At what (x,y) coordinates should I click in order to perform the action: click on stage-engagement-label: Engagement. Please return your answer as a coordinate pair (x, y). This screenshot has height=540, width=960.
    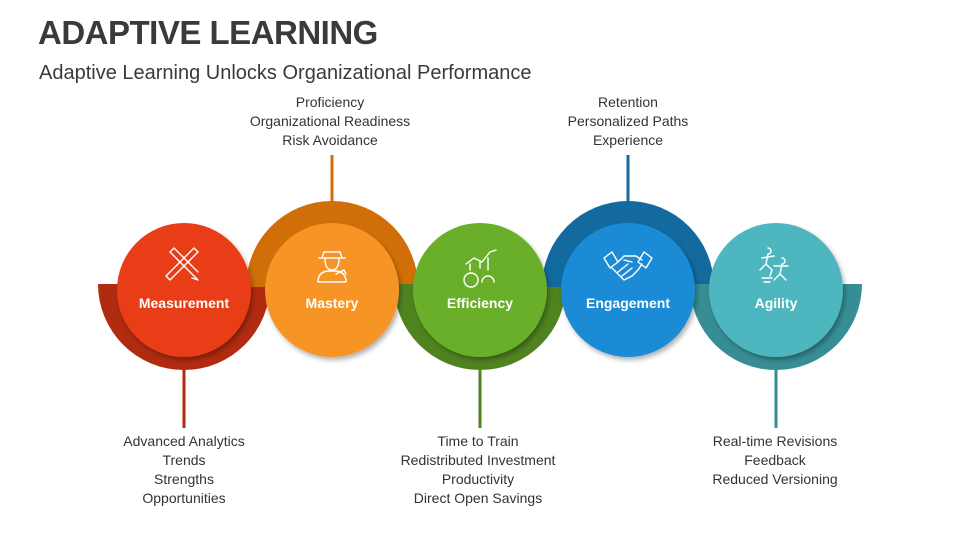
    Looking at the image, I should click on (627, 303).